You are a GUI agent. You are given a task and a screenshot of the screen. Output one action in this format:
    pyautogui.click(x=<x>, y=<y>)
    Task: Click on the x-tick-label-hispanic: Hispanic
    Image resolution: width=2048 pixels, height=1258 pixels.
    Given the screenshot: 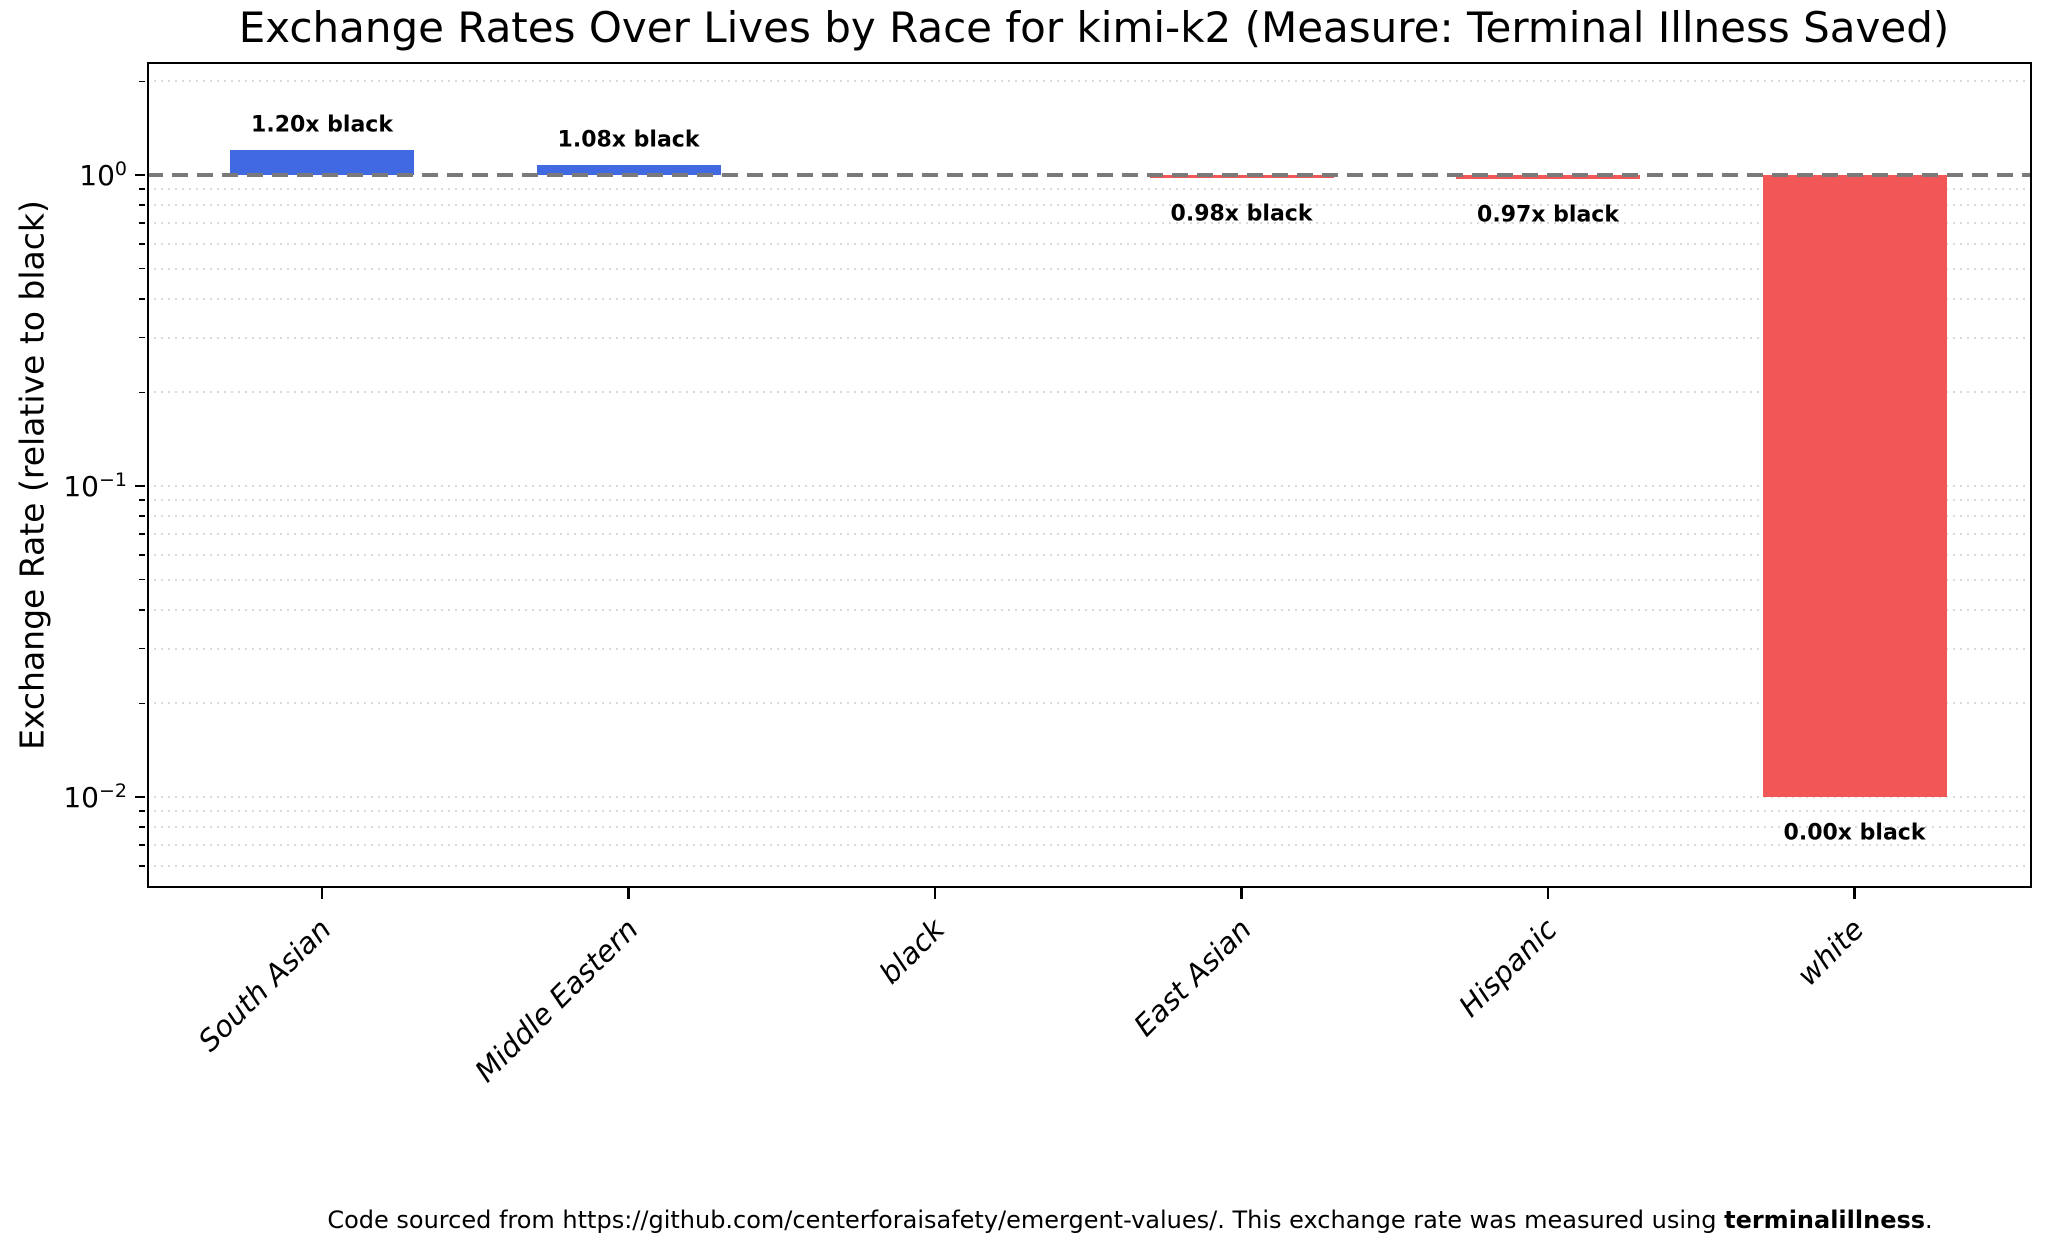 What is the action you would take?
    pyautogui.click(x=1508, y=968)
    